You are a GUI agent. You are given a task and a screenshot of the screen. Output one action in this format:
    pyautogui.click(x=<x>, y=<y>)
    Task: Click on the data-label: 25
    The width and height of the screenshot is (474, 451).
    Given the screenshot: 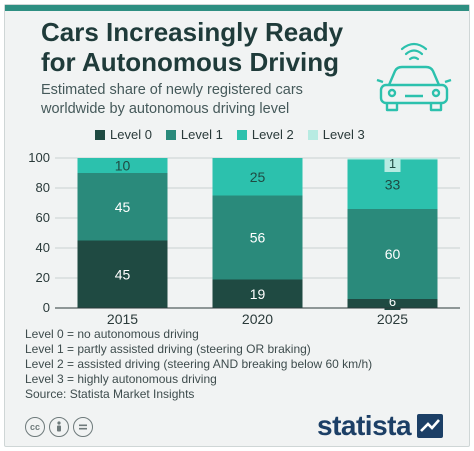 What is the action you would take?
    pyautogui.click(x=258, y=177)
    